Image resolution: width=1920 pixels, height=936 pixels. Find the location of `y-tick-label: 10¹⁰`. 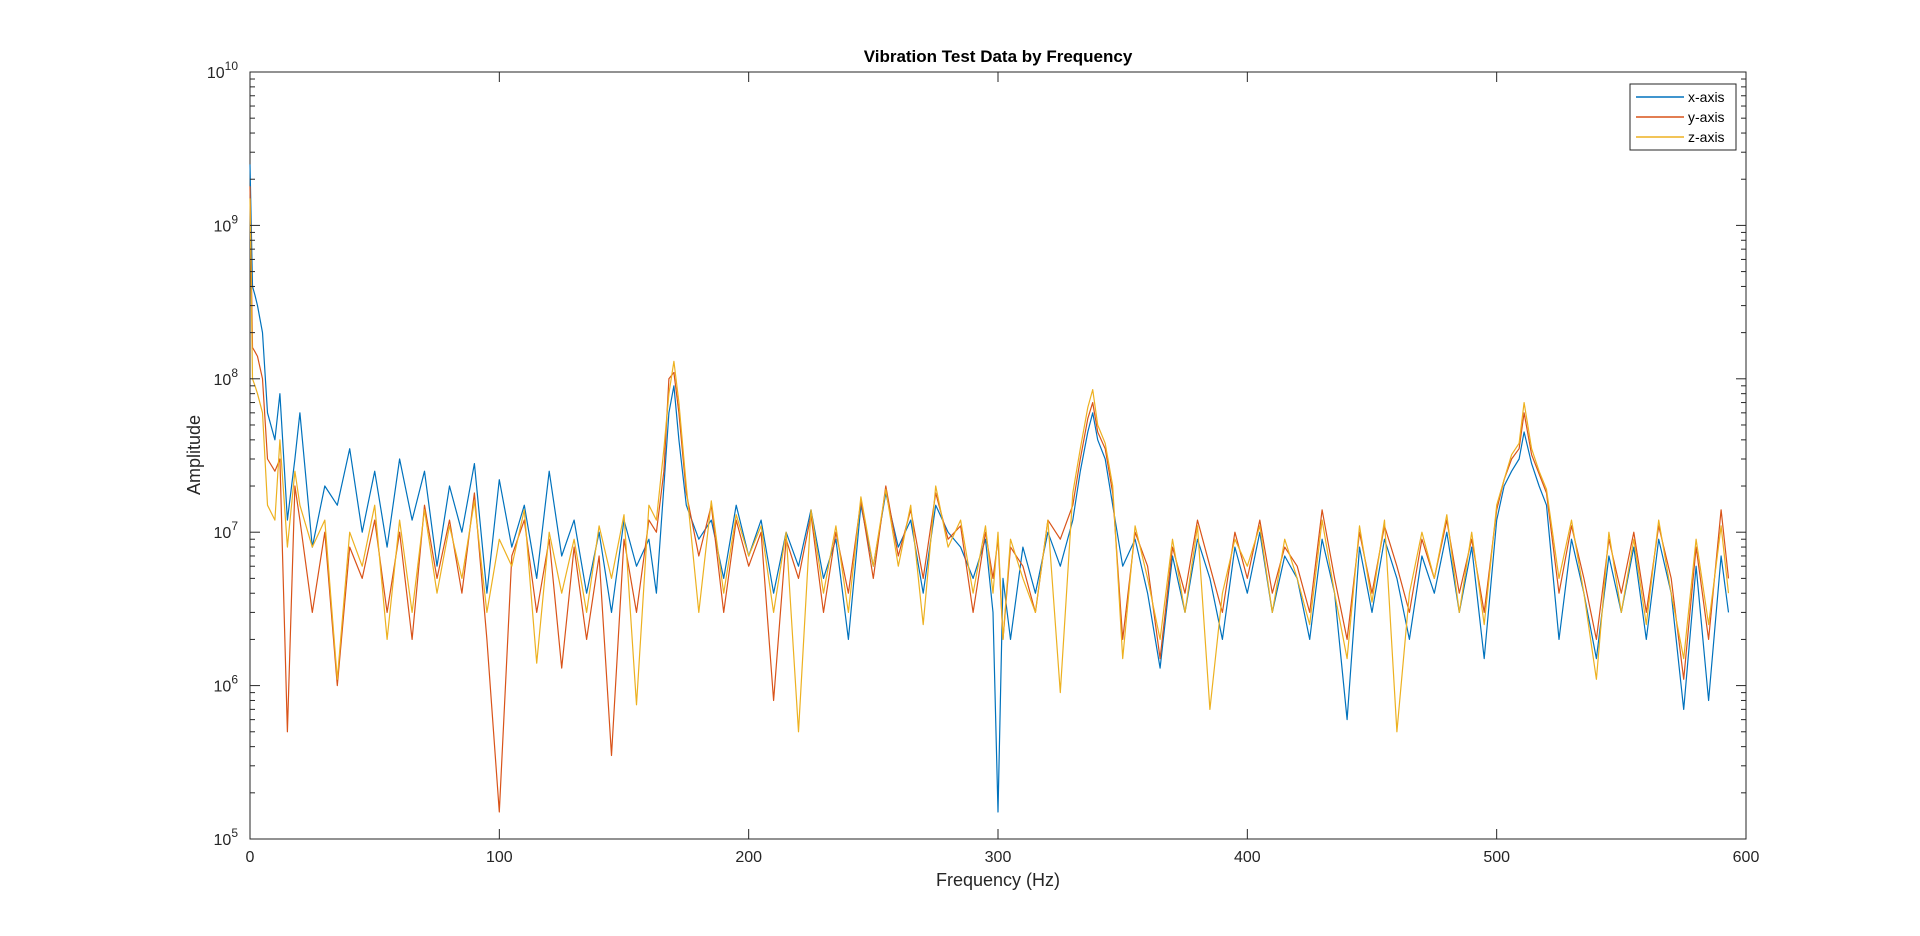

y-tick-label: 10¹⁰ is located at coordinates (222, 70).